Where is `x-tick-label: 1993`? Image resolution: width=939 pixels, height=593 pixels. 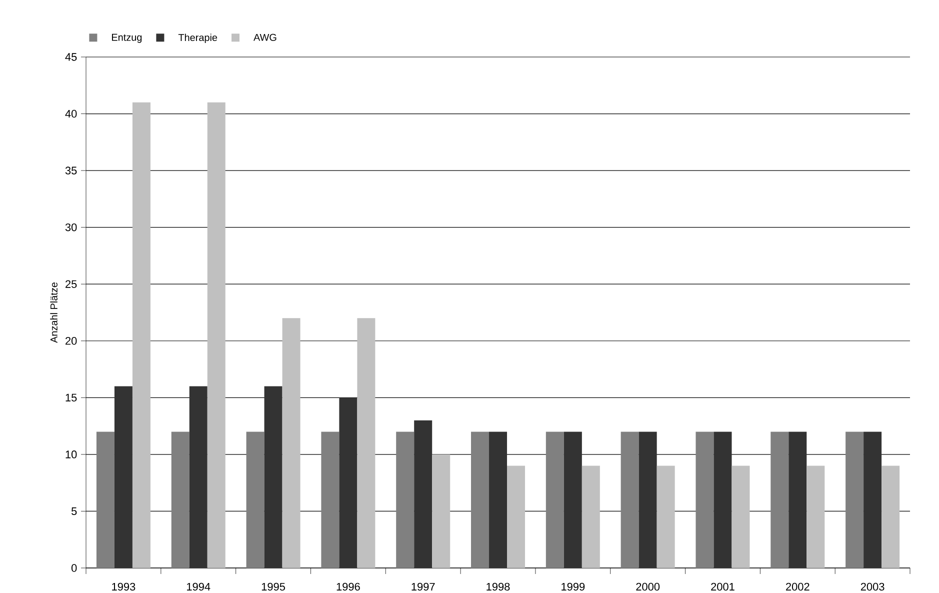
x-tick-label: 1993 is located at coordinates (124, 586).